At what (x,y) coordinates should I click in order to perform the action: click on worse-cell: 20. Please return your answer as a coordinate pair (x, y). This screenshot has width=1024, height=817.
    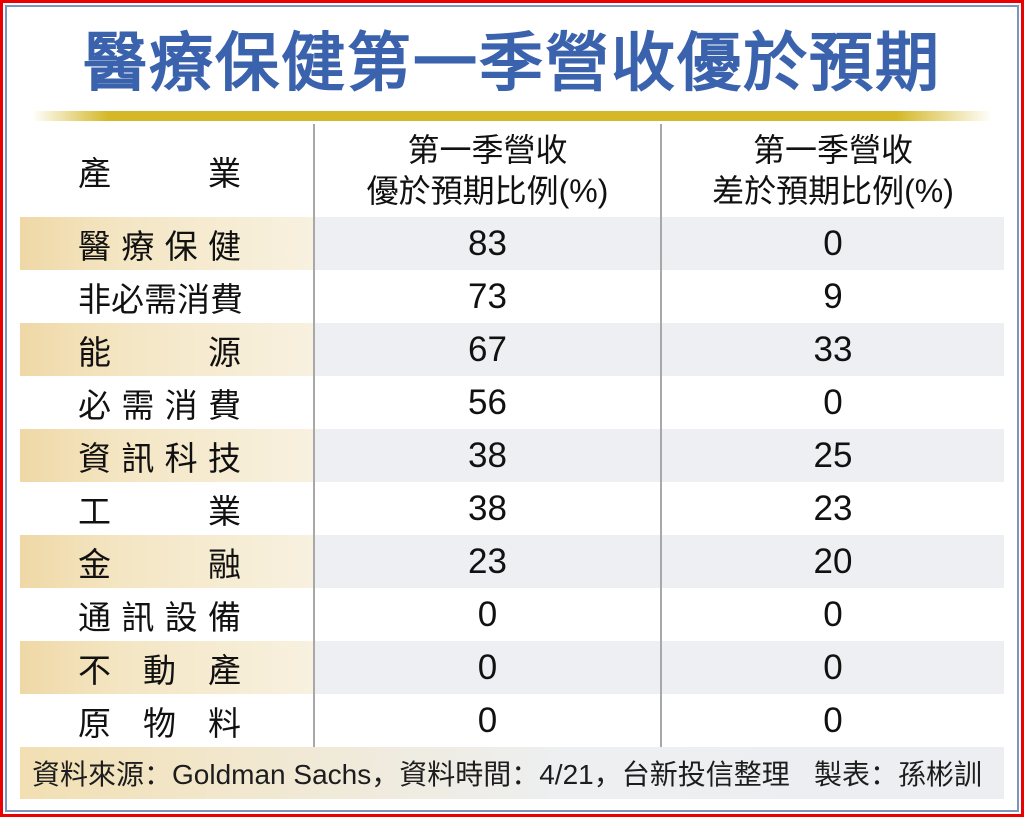
    Looking at the image, I should click on (832, 561).